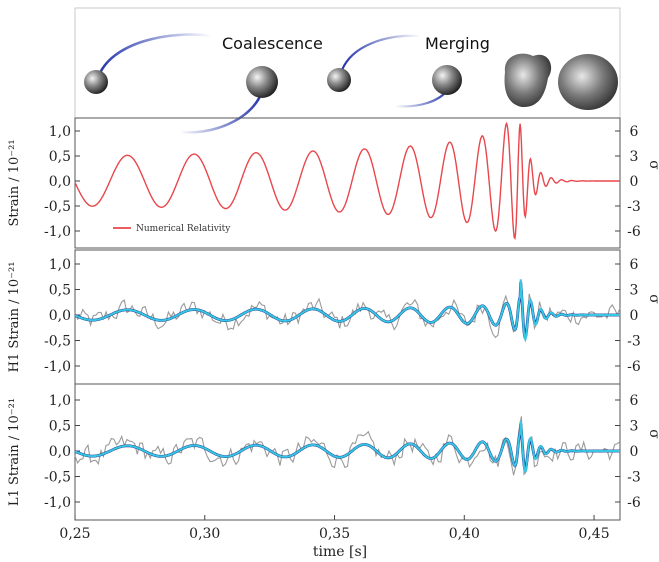 Image resolution: width=659 pixels, height=562 pixels. Describe the element at coordinates (593, 534) in the screenshot. I see `x-tick-label: 0,45` at that location.